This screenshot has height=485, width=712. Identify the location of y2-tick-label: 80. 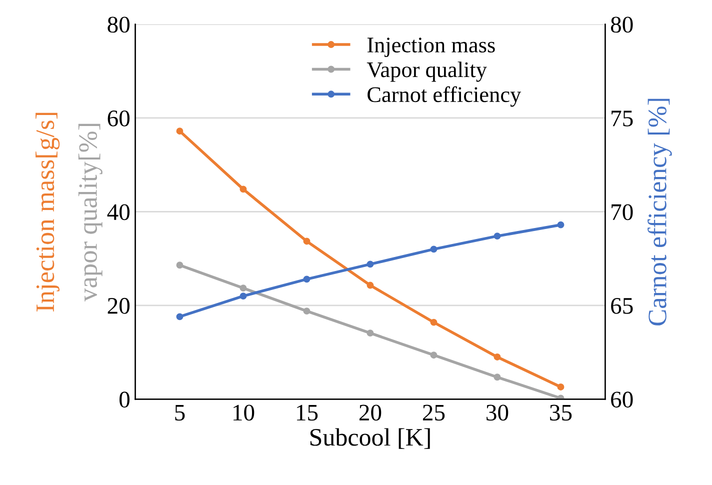
(621, 24).